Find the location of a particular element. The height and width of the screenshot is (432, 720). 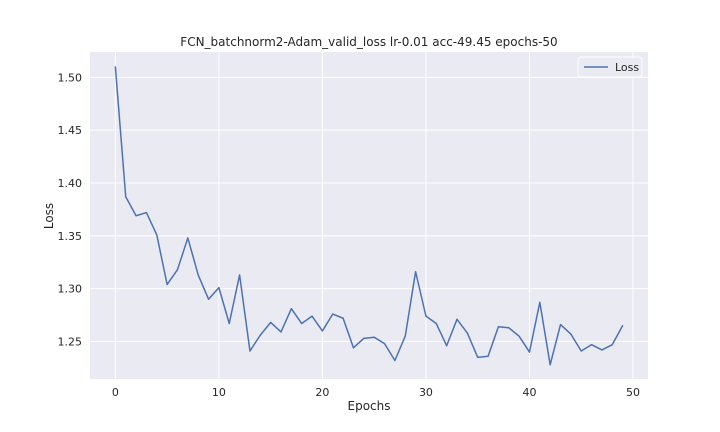

x-tick-label: 0 is located at coordinates (115, 392).